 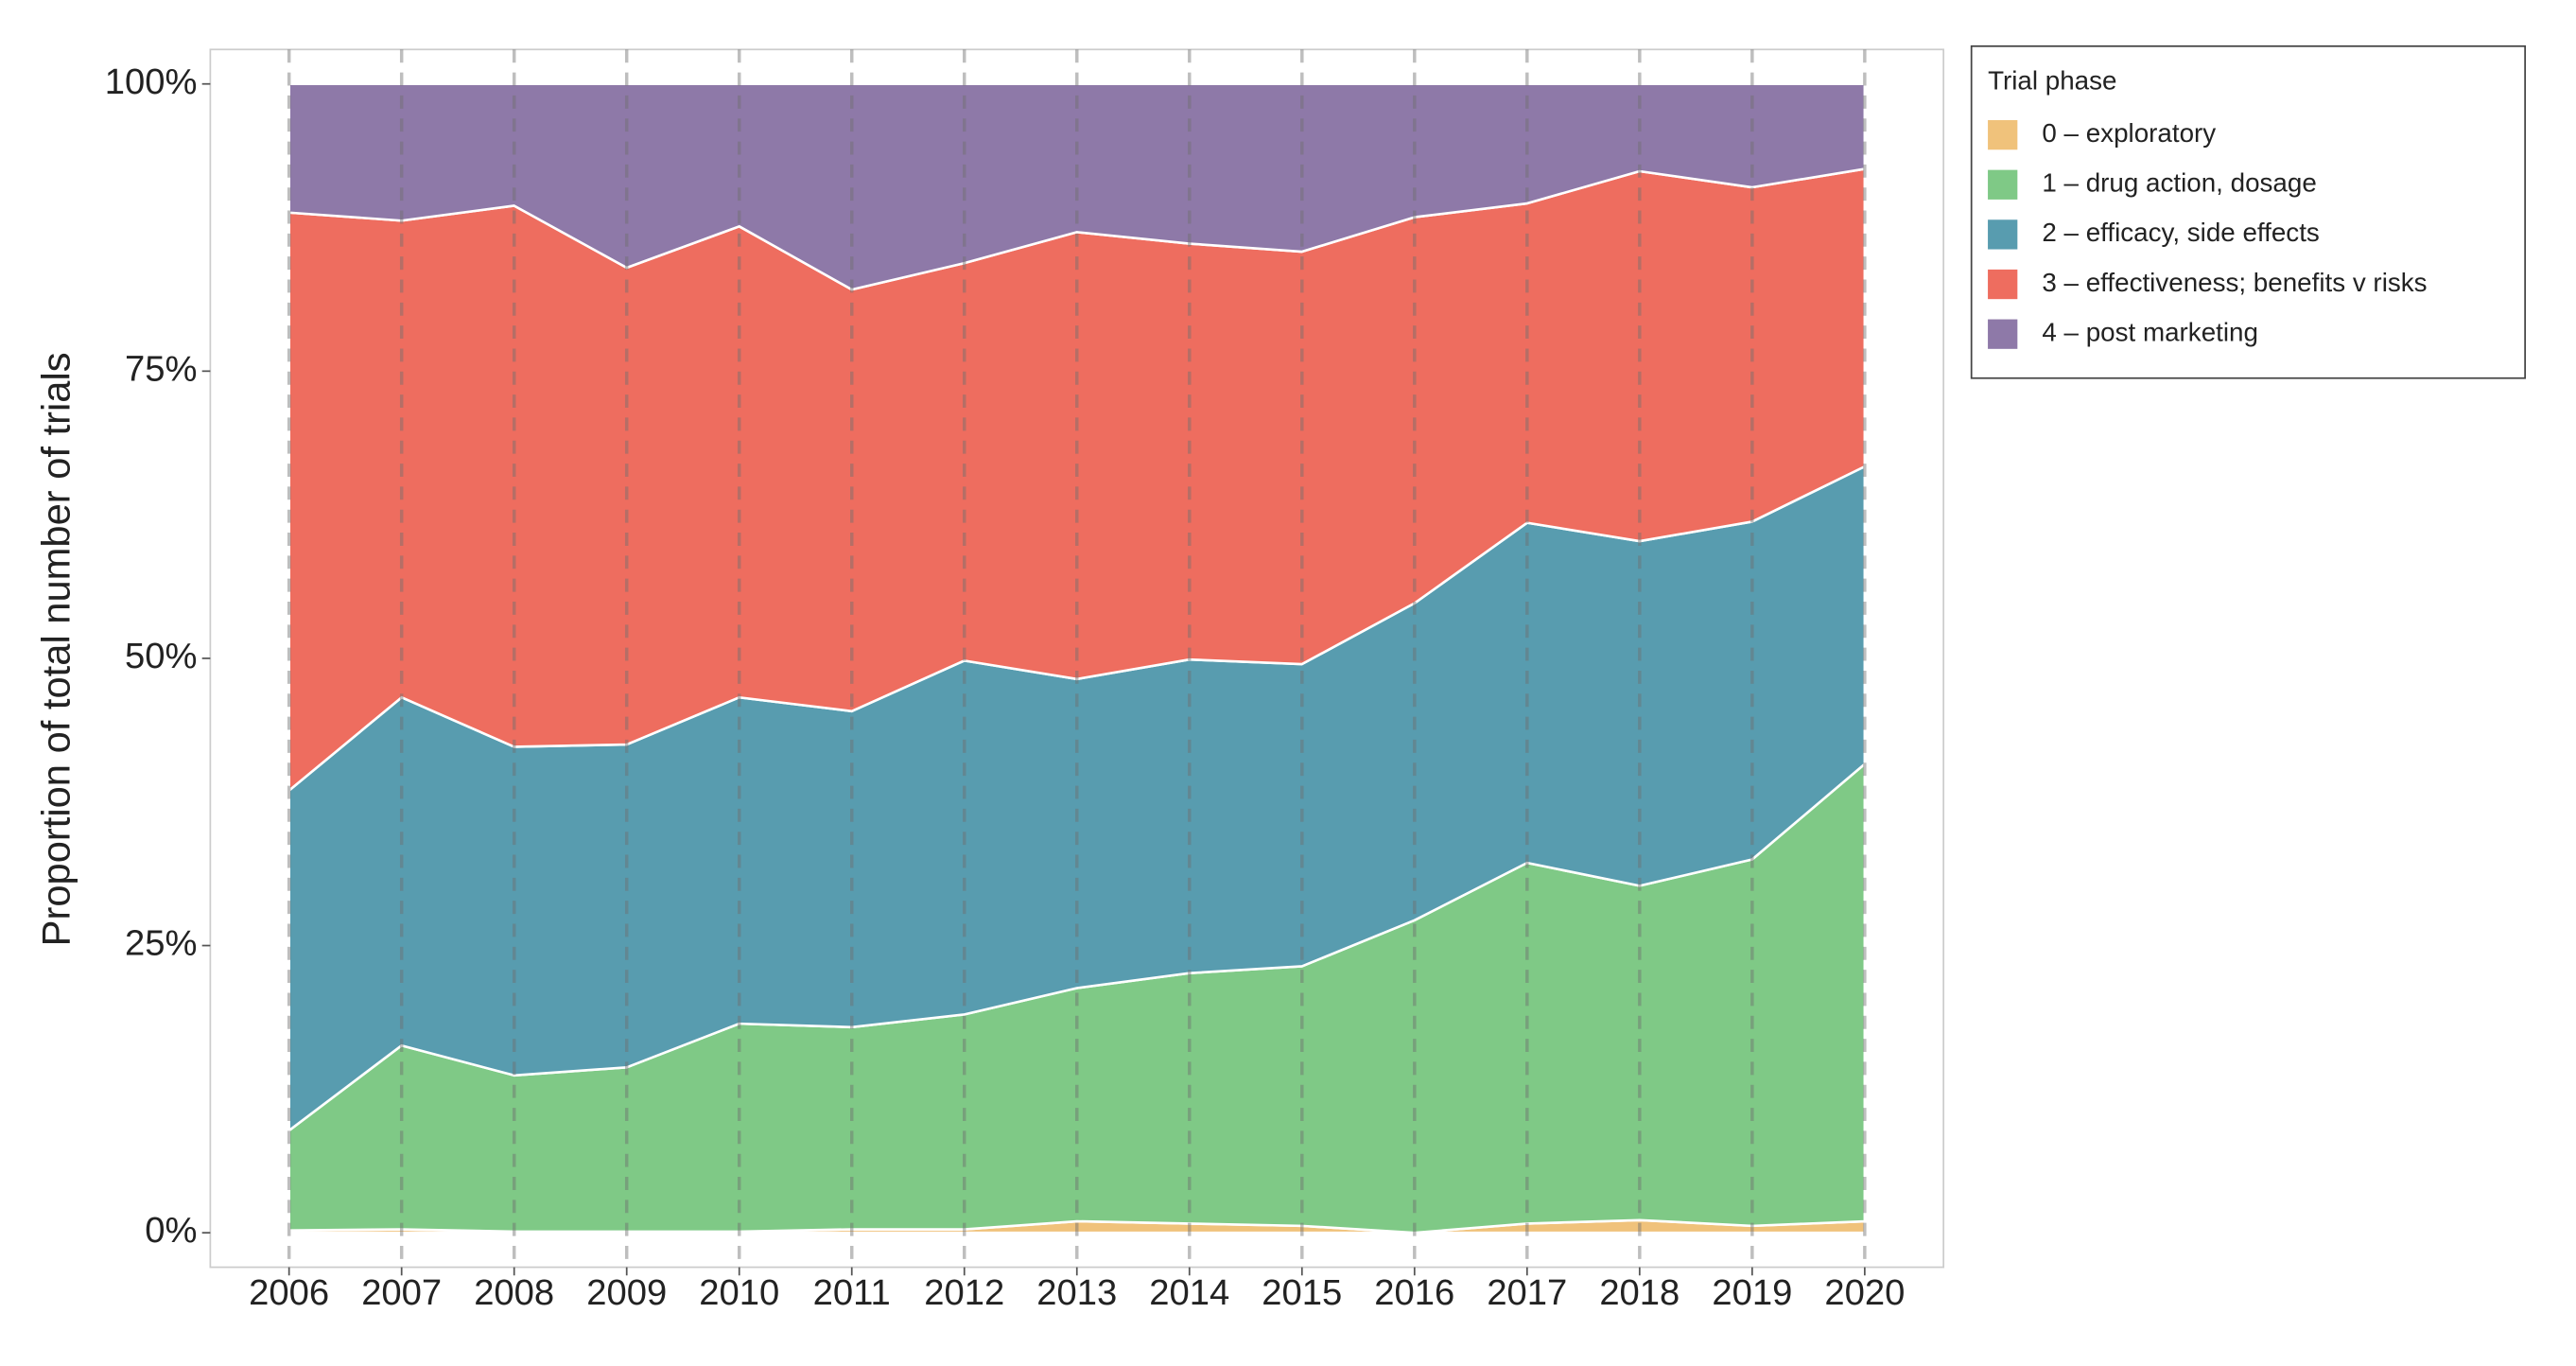 What do you see at coordinates (171, 1230) in the screenshot?
I see `y-tick-label: 0%` at bounding box center [171, 1230].